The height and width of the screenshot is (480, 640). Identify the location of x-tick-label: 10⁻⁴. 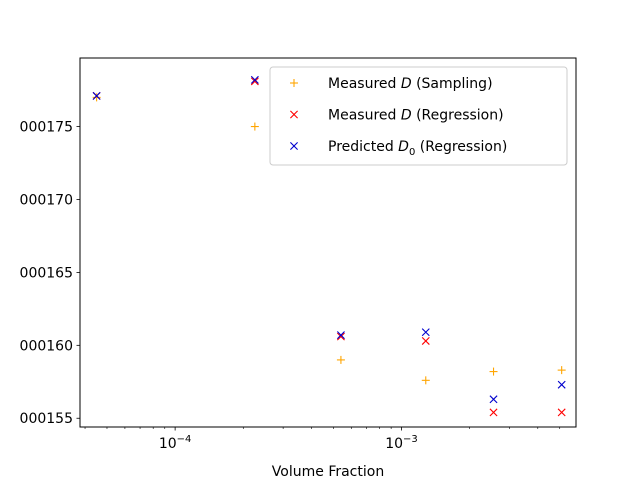
(175, 443).